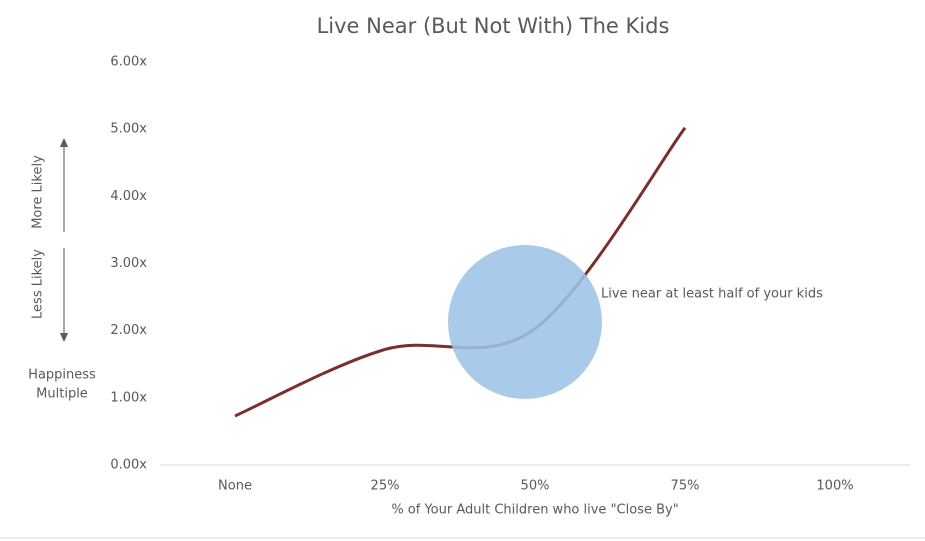  What do you see at coordinates (235, 486) in the screenshot?
I see `x-tick-label: None` at bounding box center [235, 486].